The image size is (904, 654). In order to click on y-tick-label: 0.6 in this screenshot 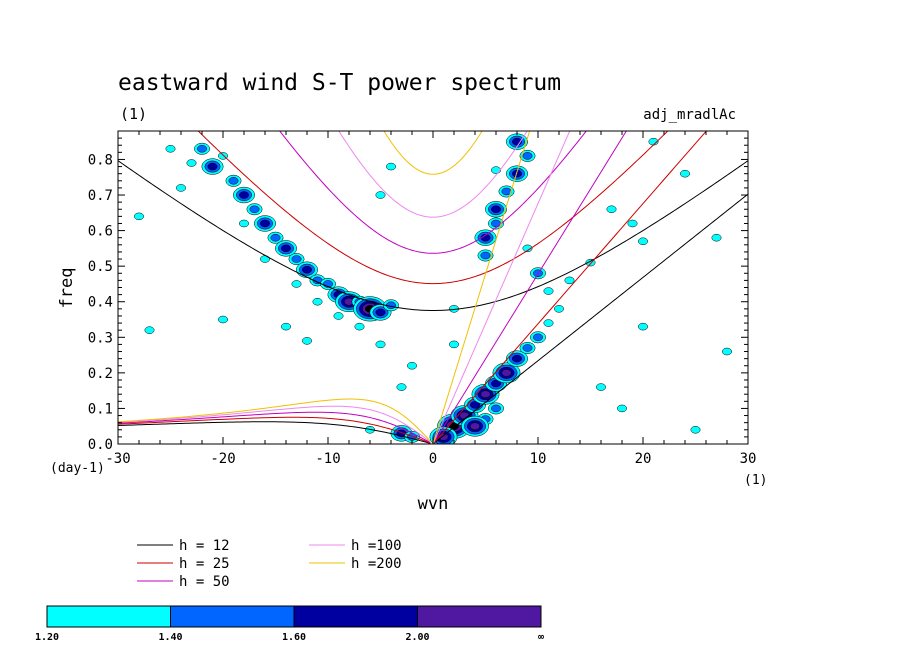, I will do `click(100, 232)`.